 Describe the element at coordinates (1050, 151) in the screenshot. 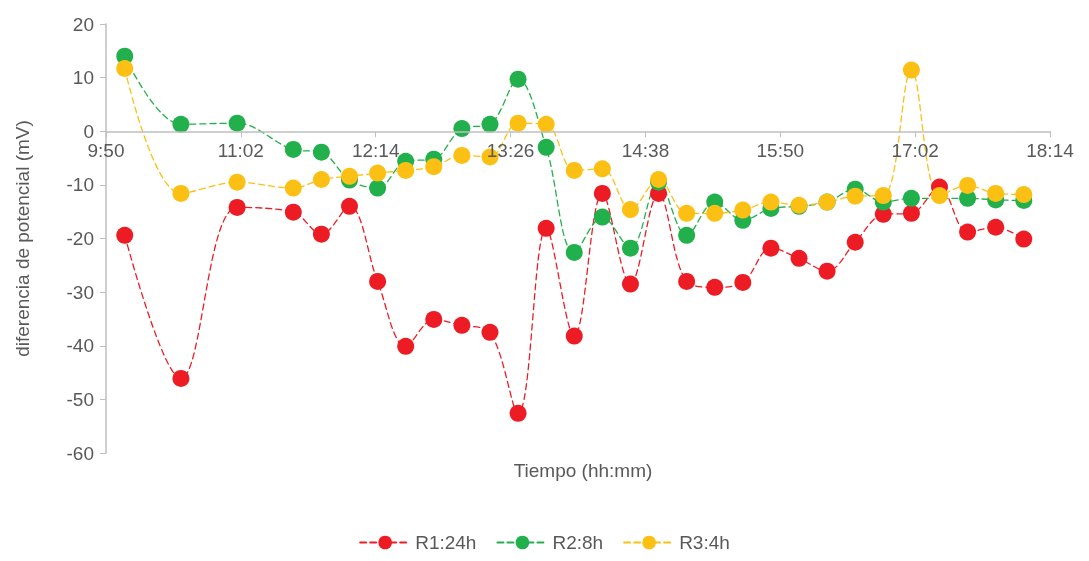

I see `x-tick-label: 18:14` at that location.